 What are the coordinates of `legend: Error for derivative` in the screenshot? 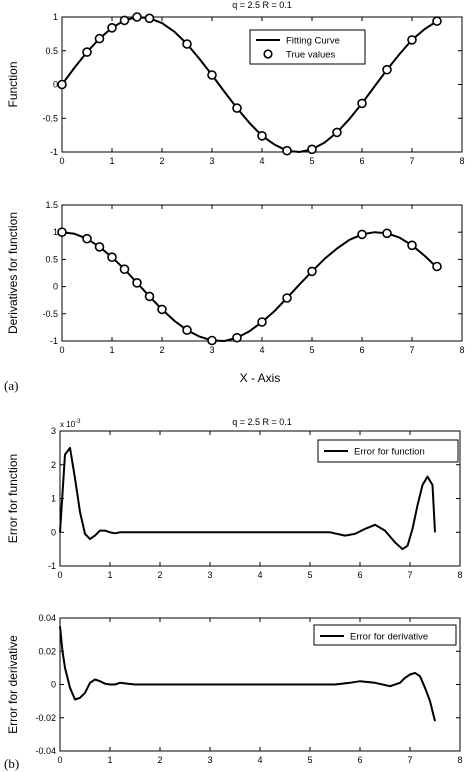 It's located at (385, 635).